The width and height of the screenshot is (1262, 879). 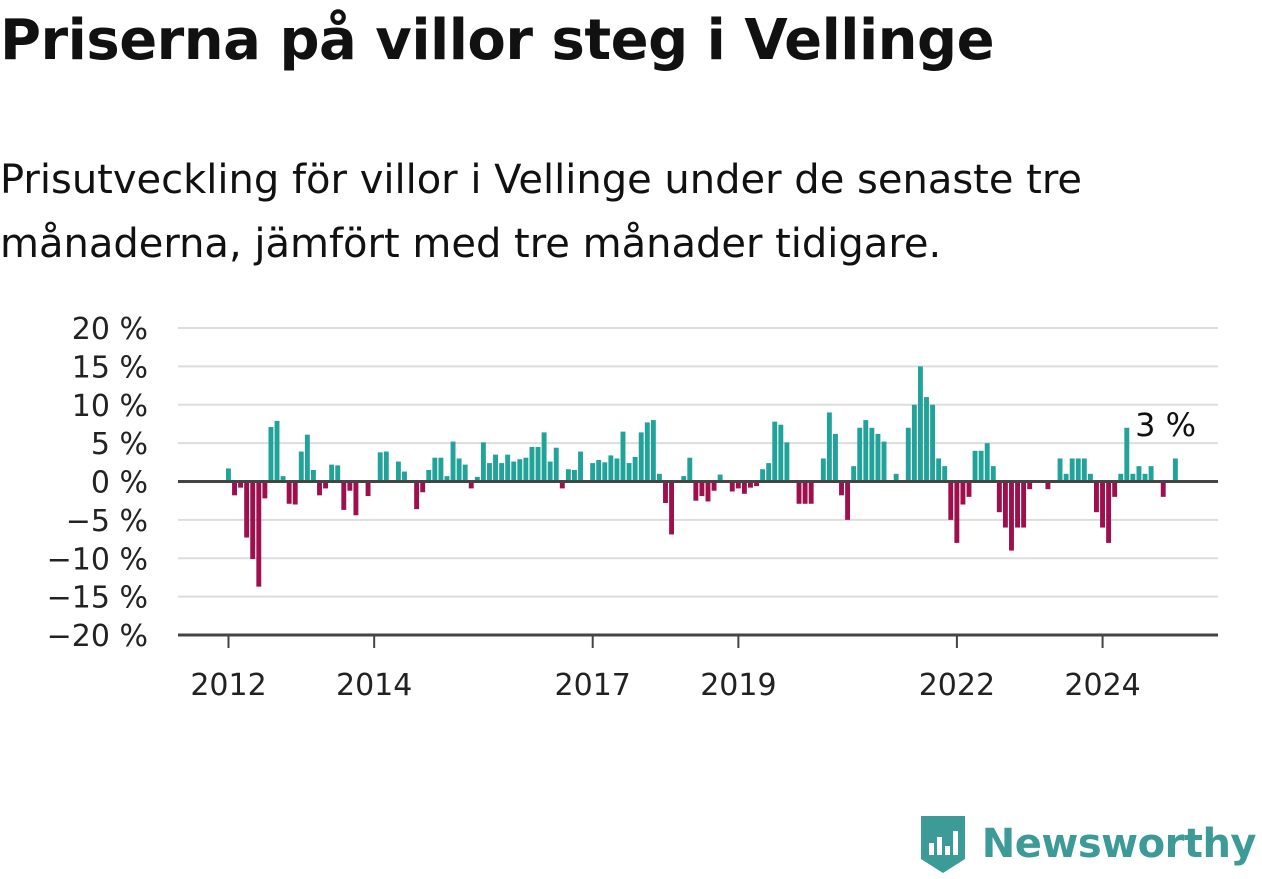 What do you see at coordinates (97, 636) in the screenshot?
I see `y-tick-label: −20 %` at bounding box center [97, 636].